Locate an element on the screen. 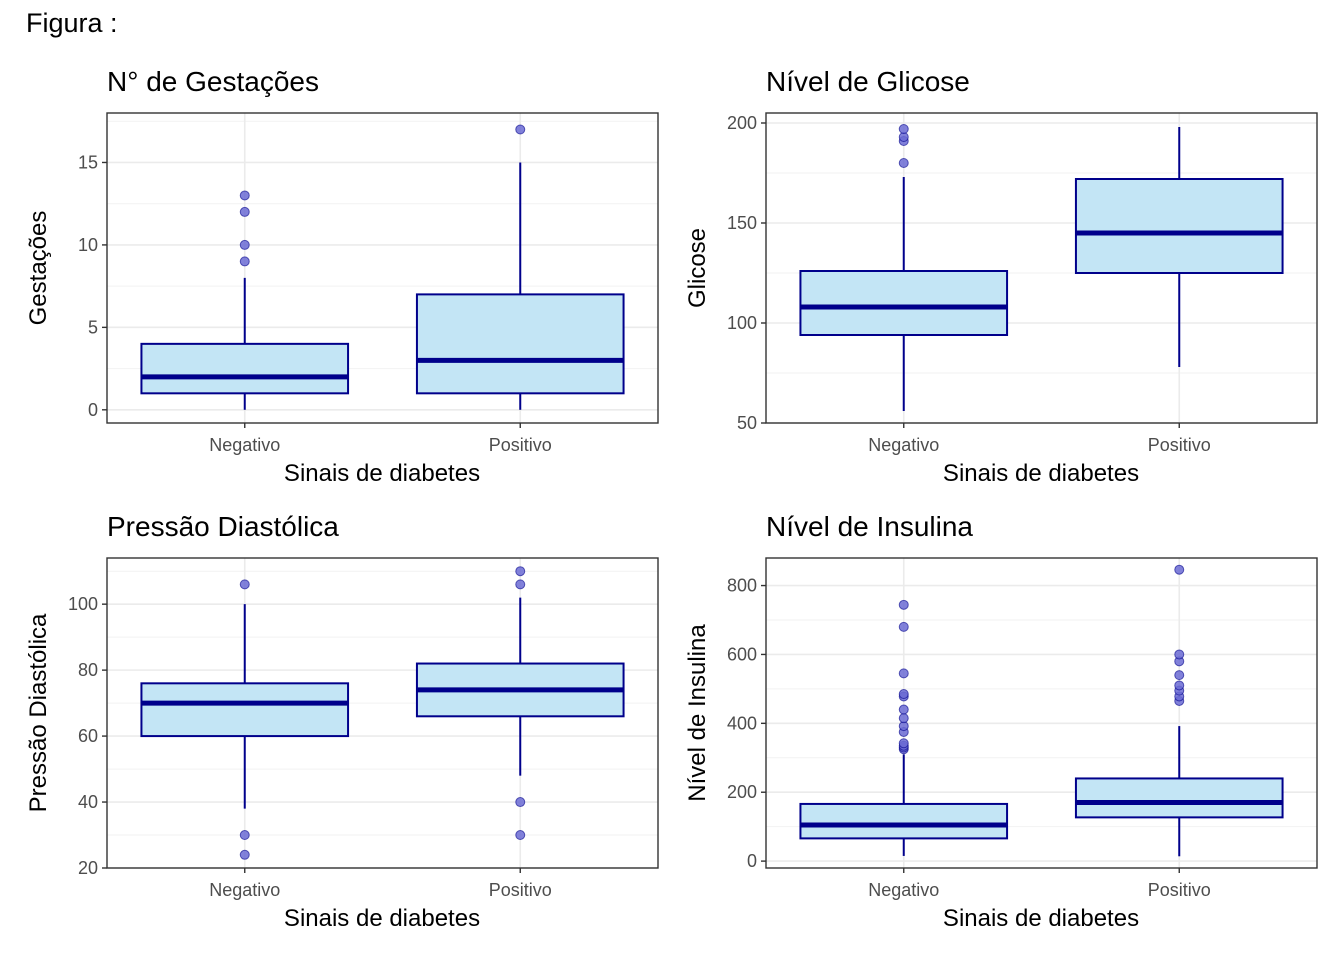 The height and width of the screenshot is (960, 1344). y-tick-label: 80 is located at coordinates (88, 670).